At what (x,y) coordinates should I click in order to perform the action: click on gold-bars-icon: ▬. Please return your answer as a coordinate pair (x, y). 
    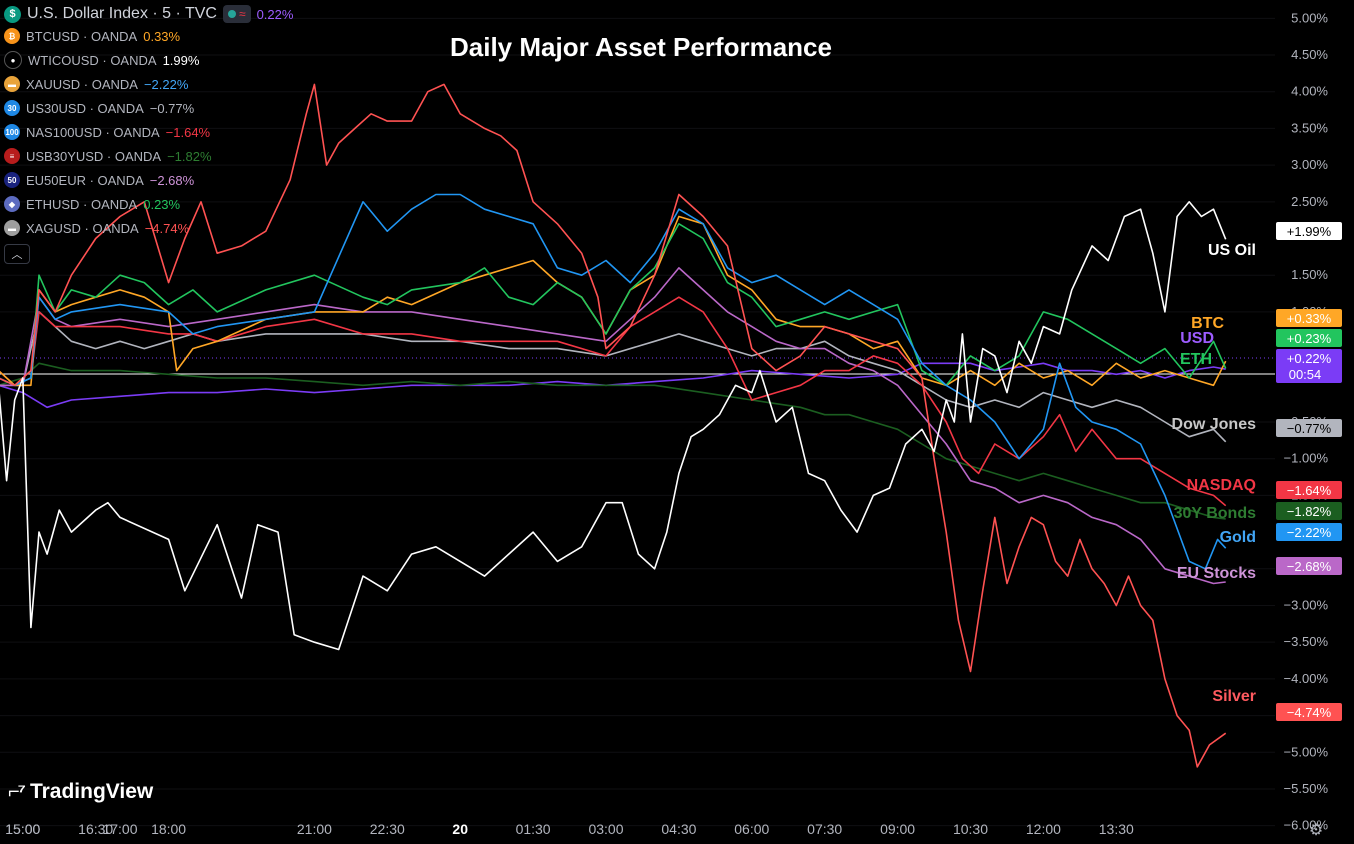
    Looking at the image, I should click on (12, 84).